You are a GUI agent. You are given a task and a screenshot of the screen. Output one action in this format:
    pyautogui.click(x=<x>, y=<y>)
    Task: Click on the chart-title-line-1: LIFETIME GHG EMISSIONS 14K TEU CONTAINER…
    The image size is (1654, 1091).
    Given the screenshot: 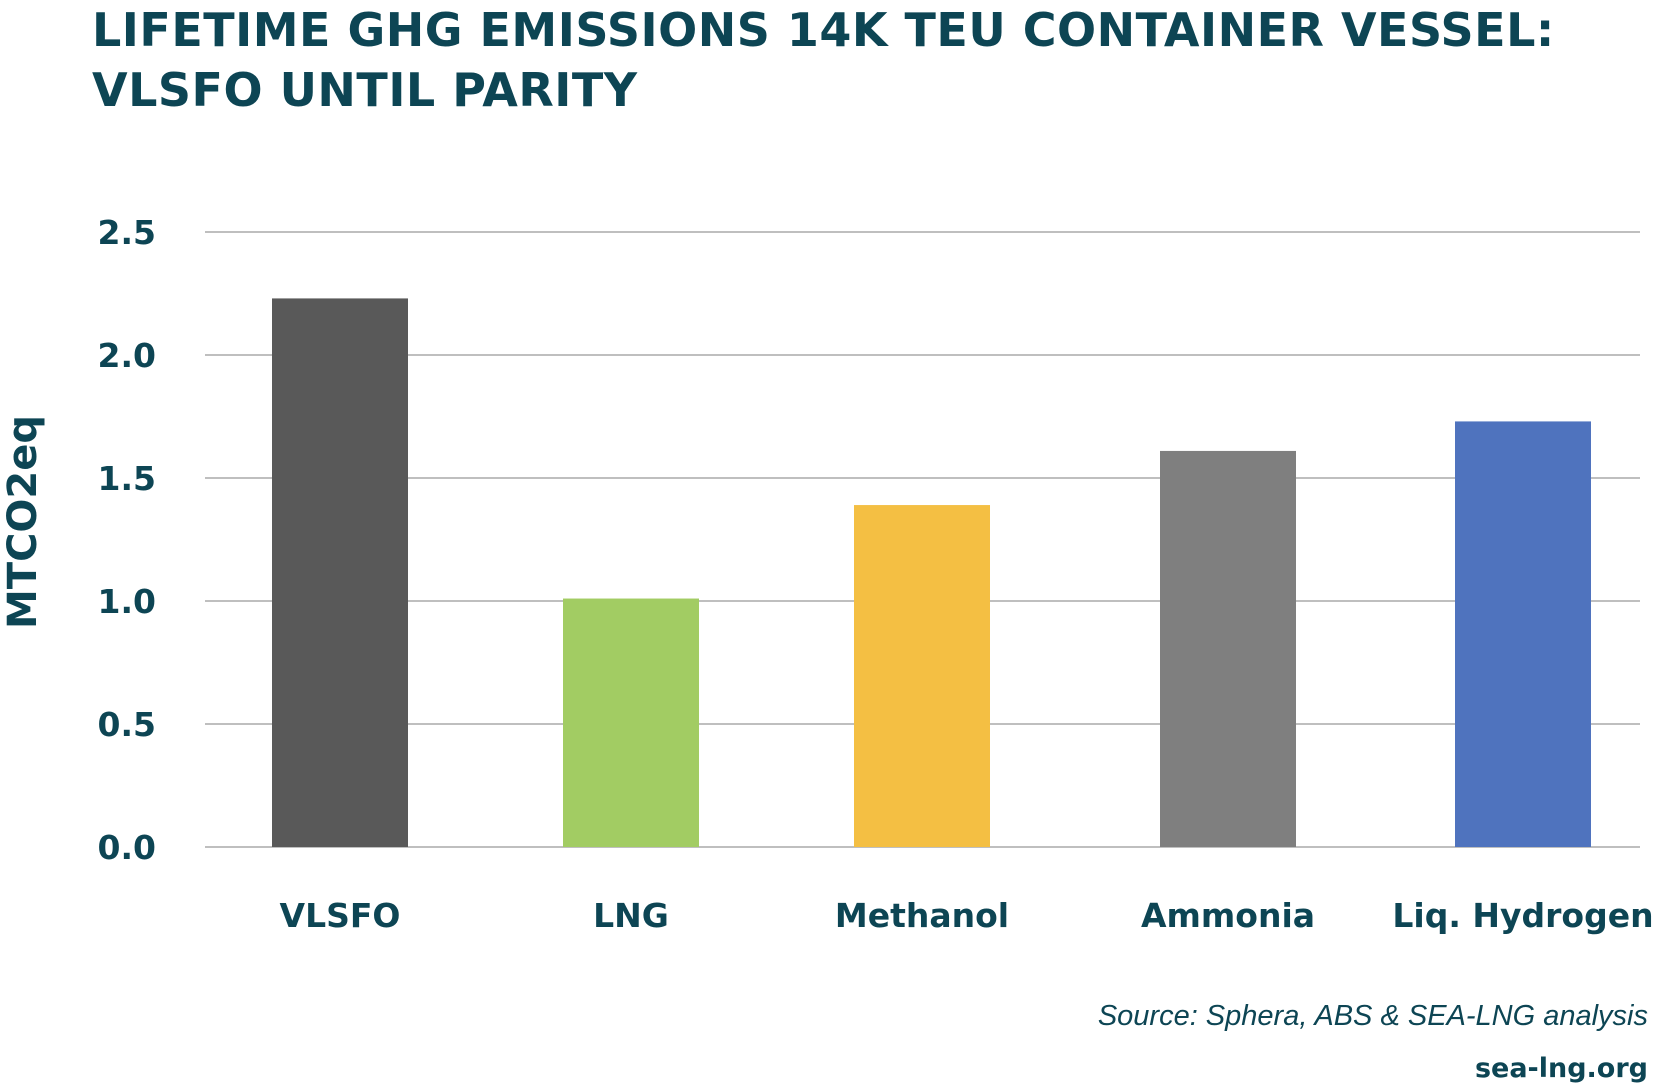 What is the action you would take?
    pyautogui.click(x=823, y=30)
    